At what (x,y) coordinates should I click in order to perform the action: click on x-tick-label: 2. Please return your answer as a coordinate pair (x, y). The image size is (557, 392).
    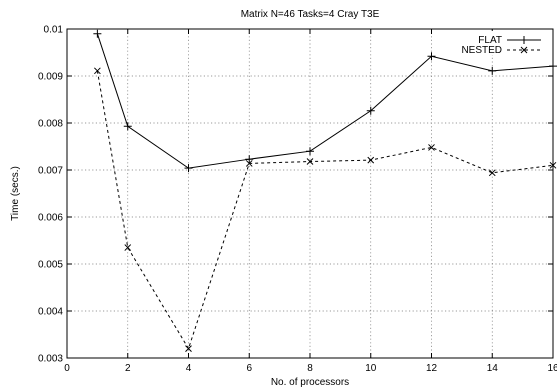
    Looking at the image, I should click on (128, 368).